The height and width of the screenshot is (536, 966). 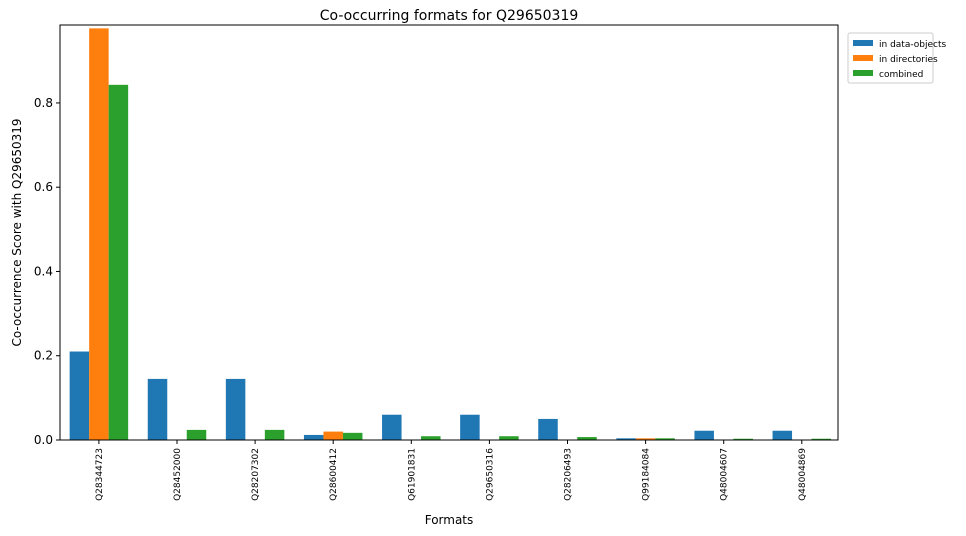 What do you see at coordinates (908, 60) in the screenshot?
I see `legend-label: in directories` at bounding box center [908, 60].